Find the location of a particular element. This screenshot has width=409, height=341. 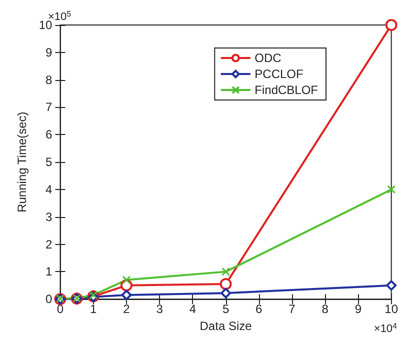

x-tick-label: 7 is located at coordinates (292, 309).